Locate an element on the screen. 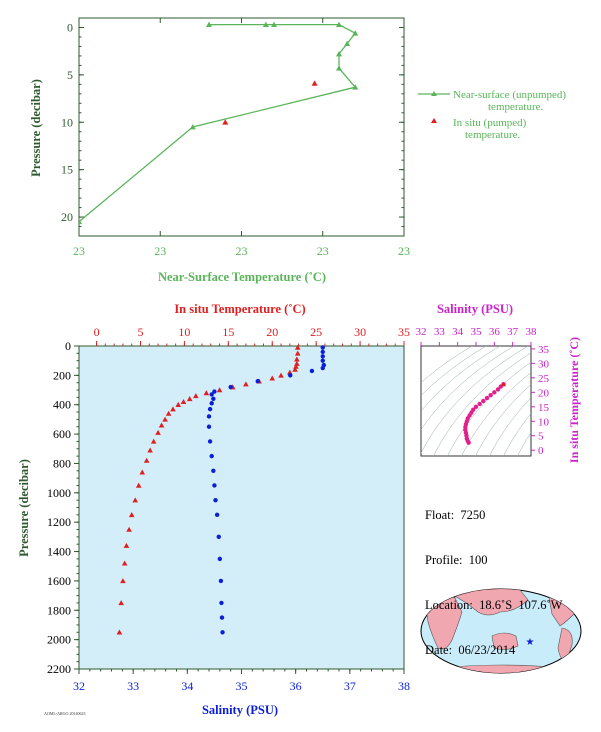  inset-x-tick-label: 33 is located at coordinates (440, 332).